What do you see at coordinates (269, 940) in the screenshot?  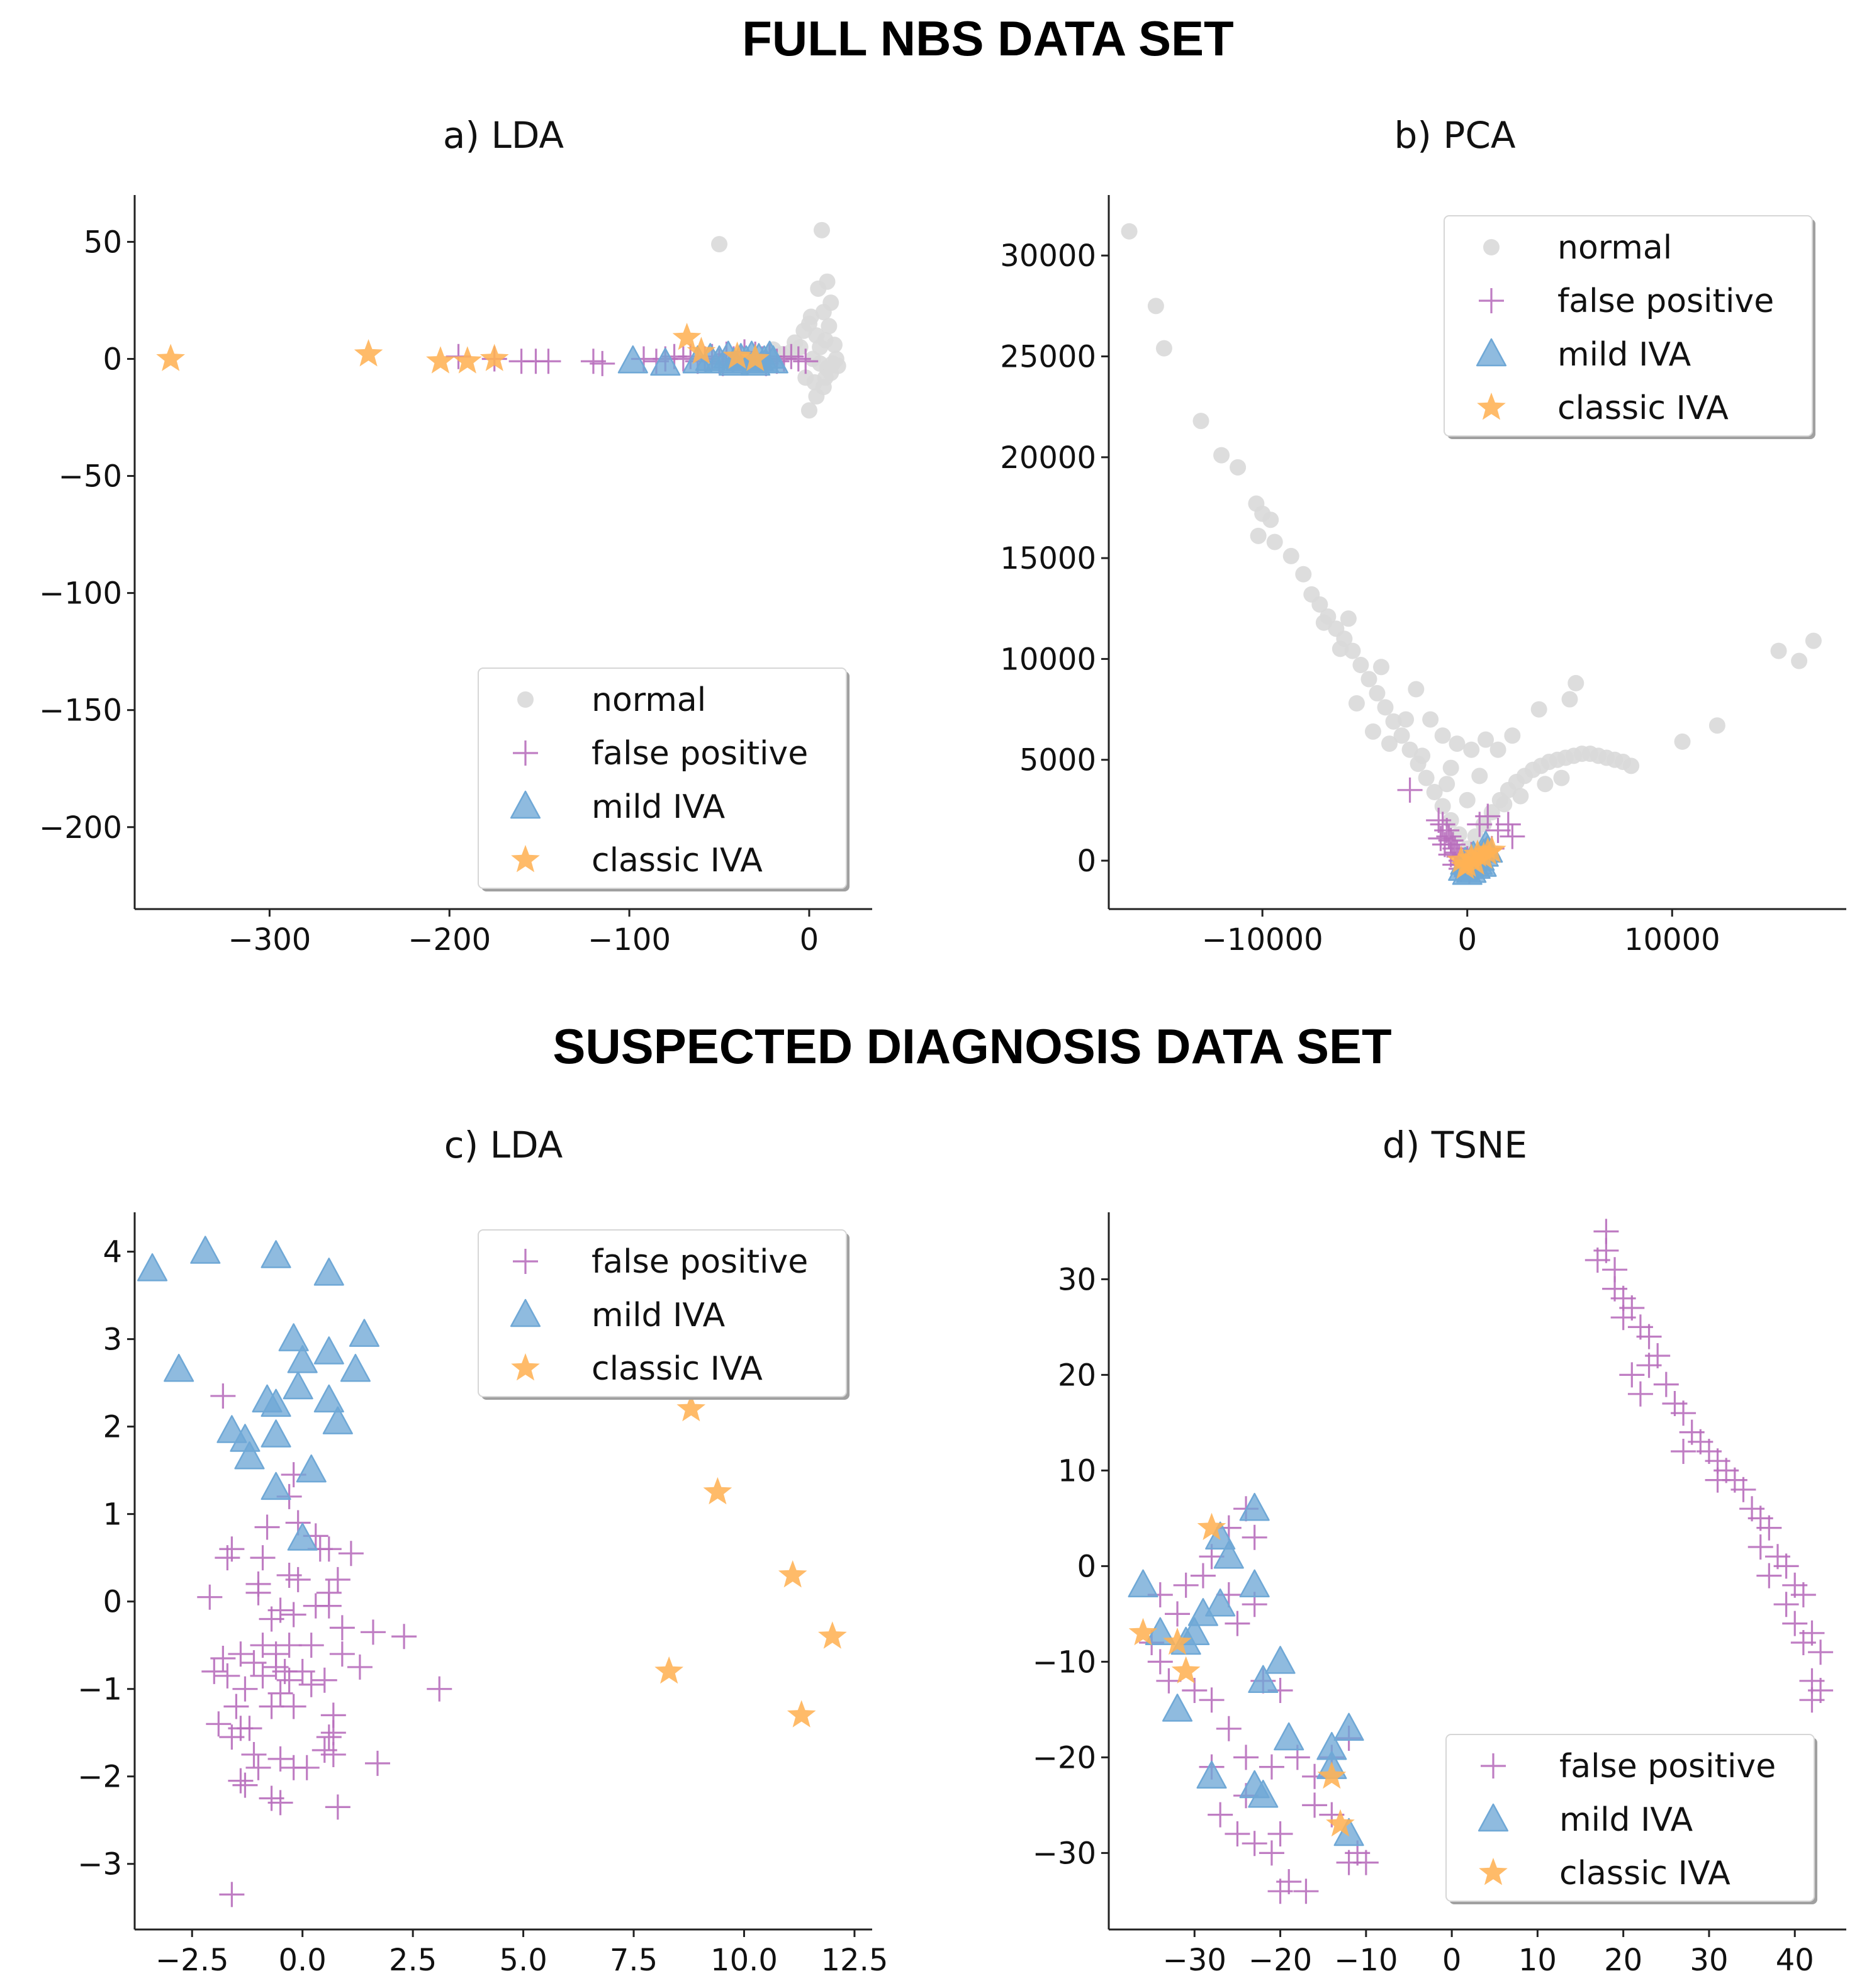 I see `x-tick-label: −300` at bounding box center [269, 940].